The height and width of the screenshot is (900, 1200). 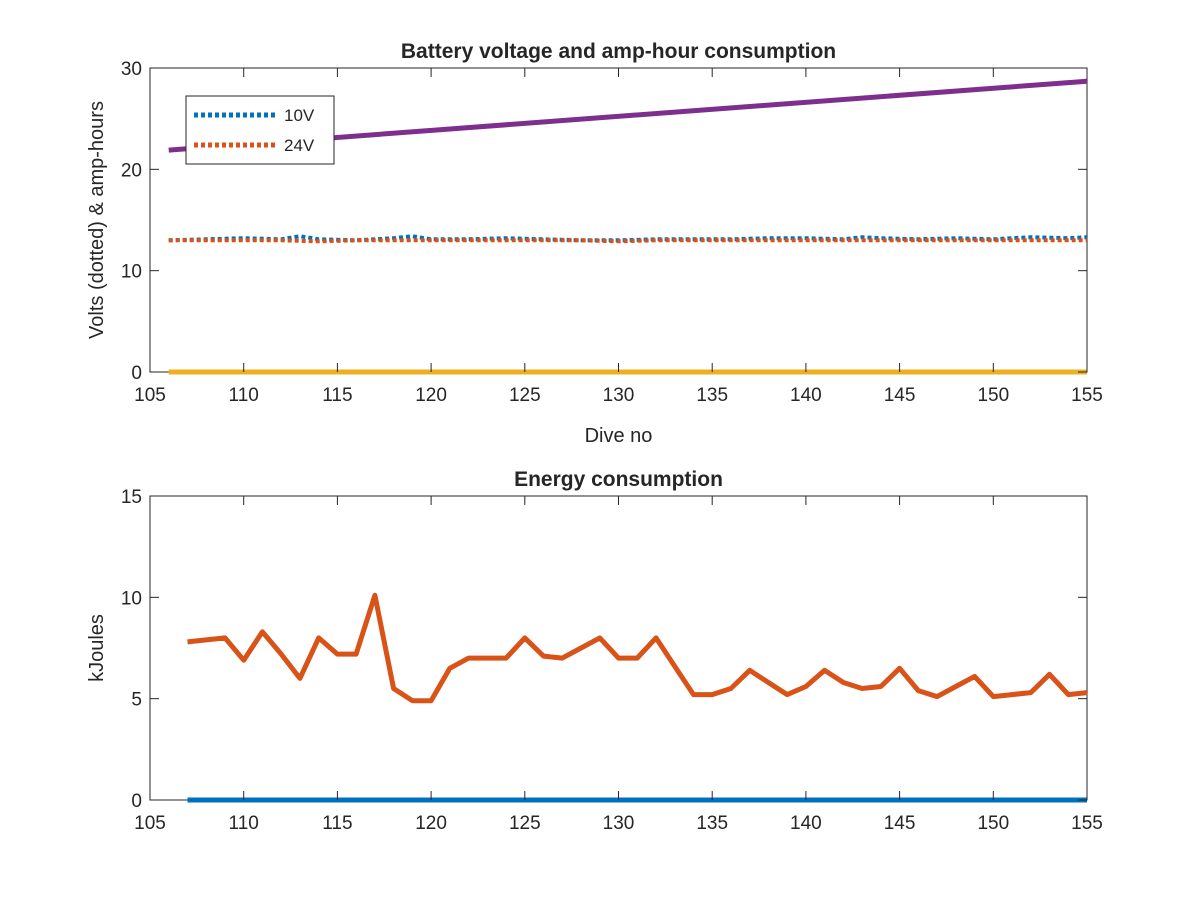 I want to click on energy-x-tick-label: 110, so click(x=244, y=823).